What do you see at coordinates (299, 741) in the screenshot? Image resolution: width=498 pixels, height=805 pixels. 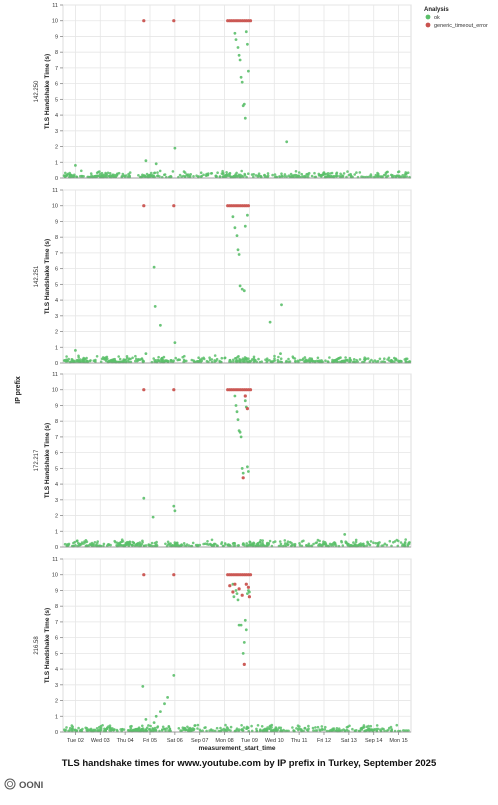 I see `x-tick-label: Thu 11` at bounding box center [299, 741].